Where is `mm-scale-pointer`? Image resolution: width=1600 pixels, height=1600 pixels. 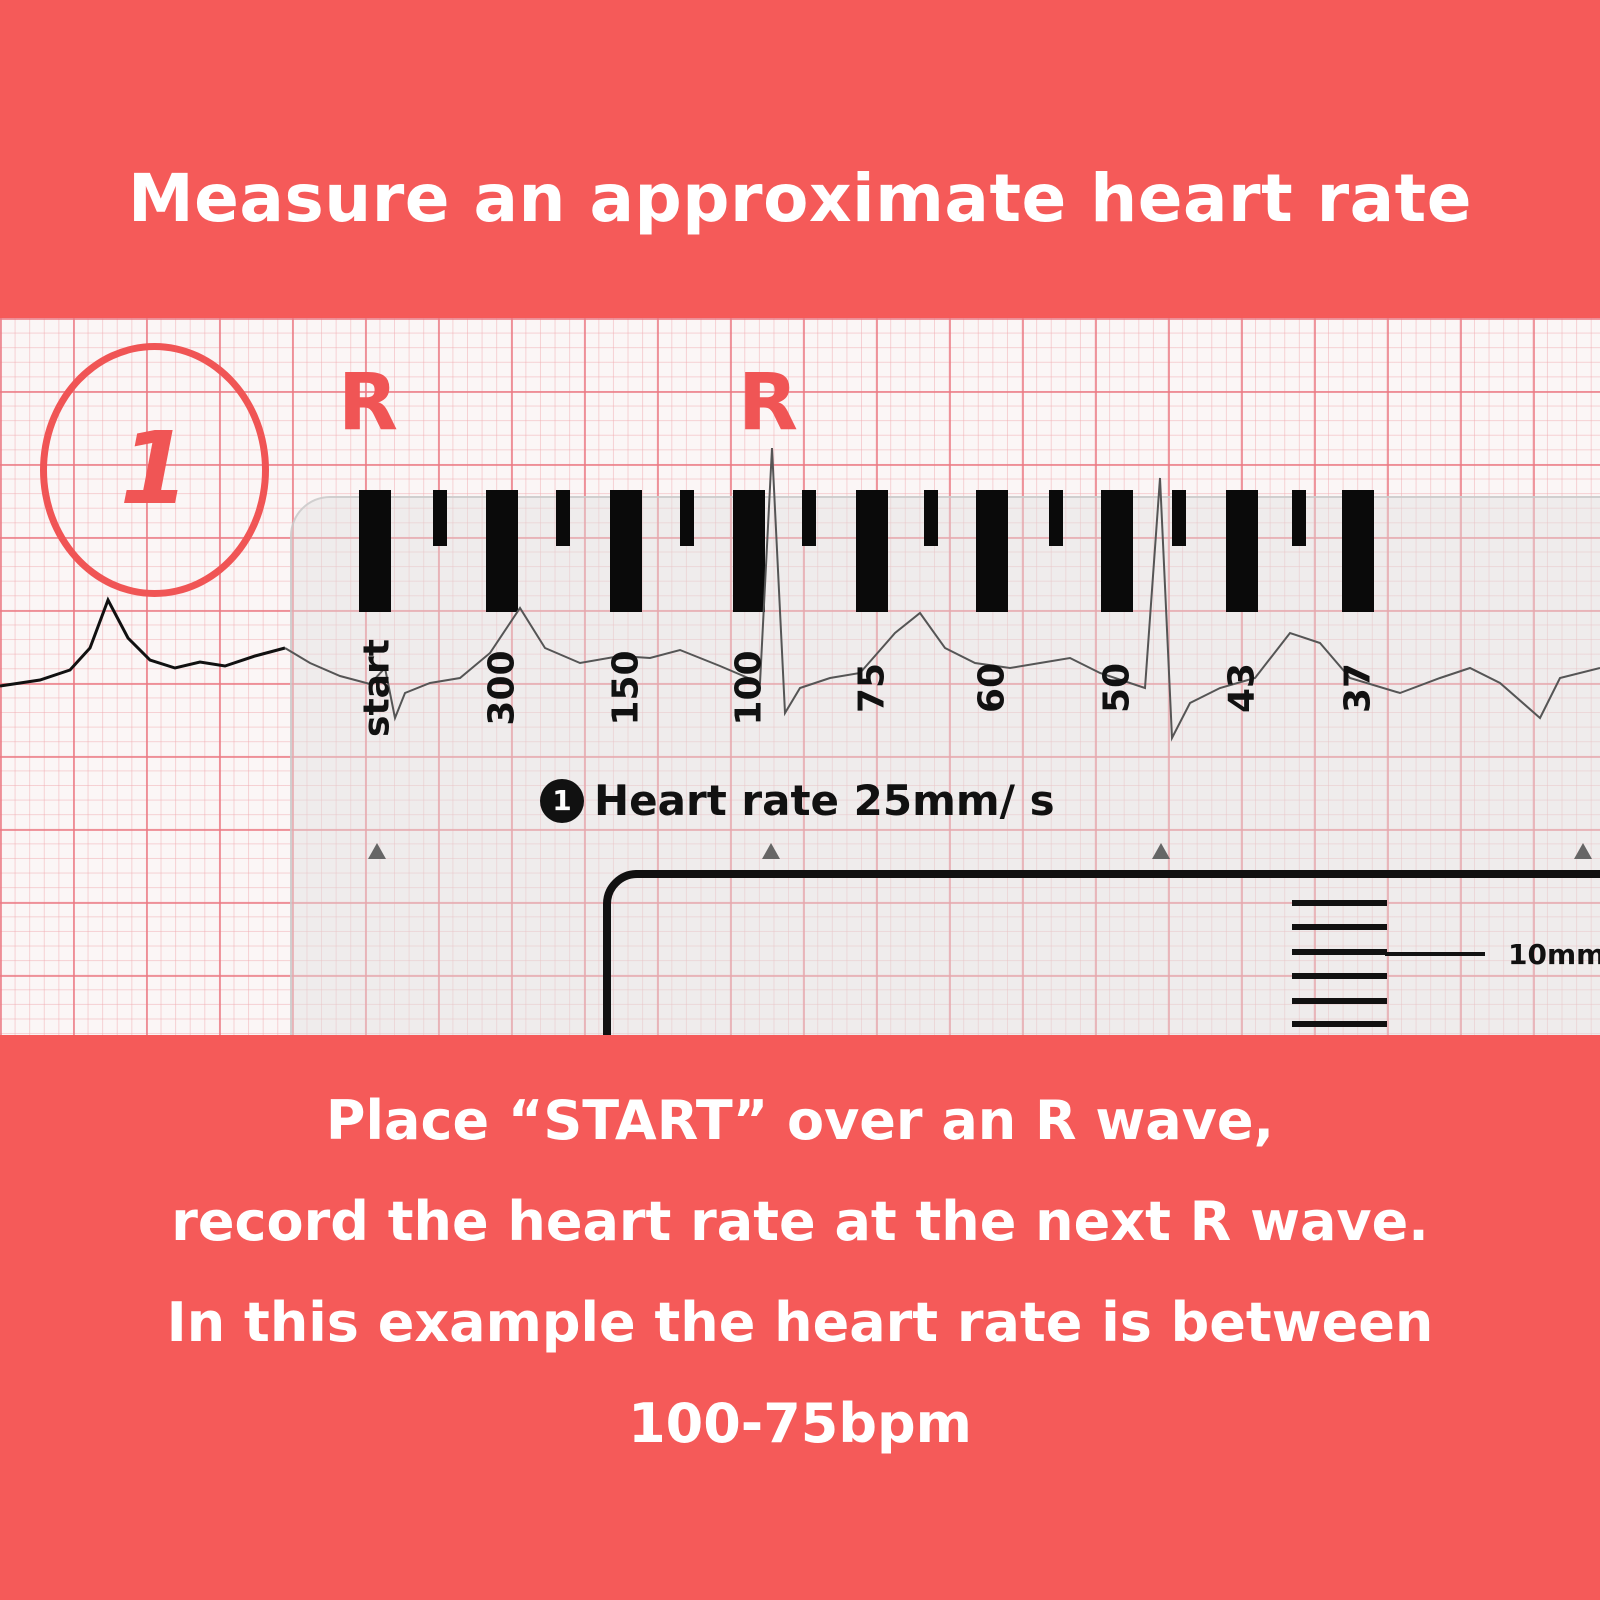
mm-scale-pointer is located at coordinates (1435, 954).